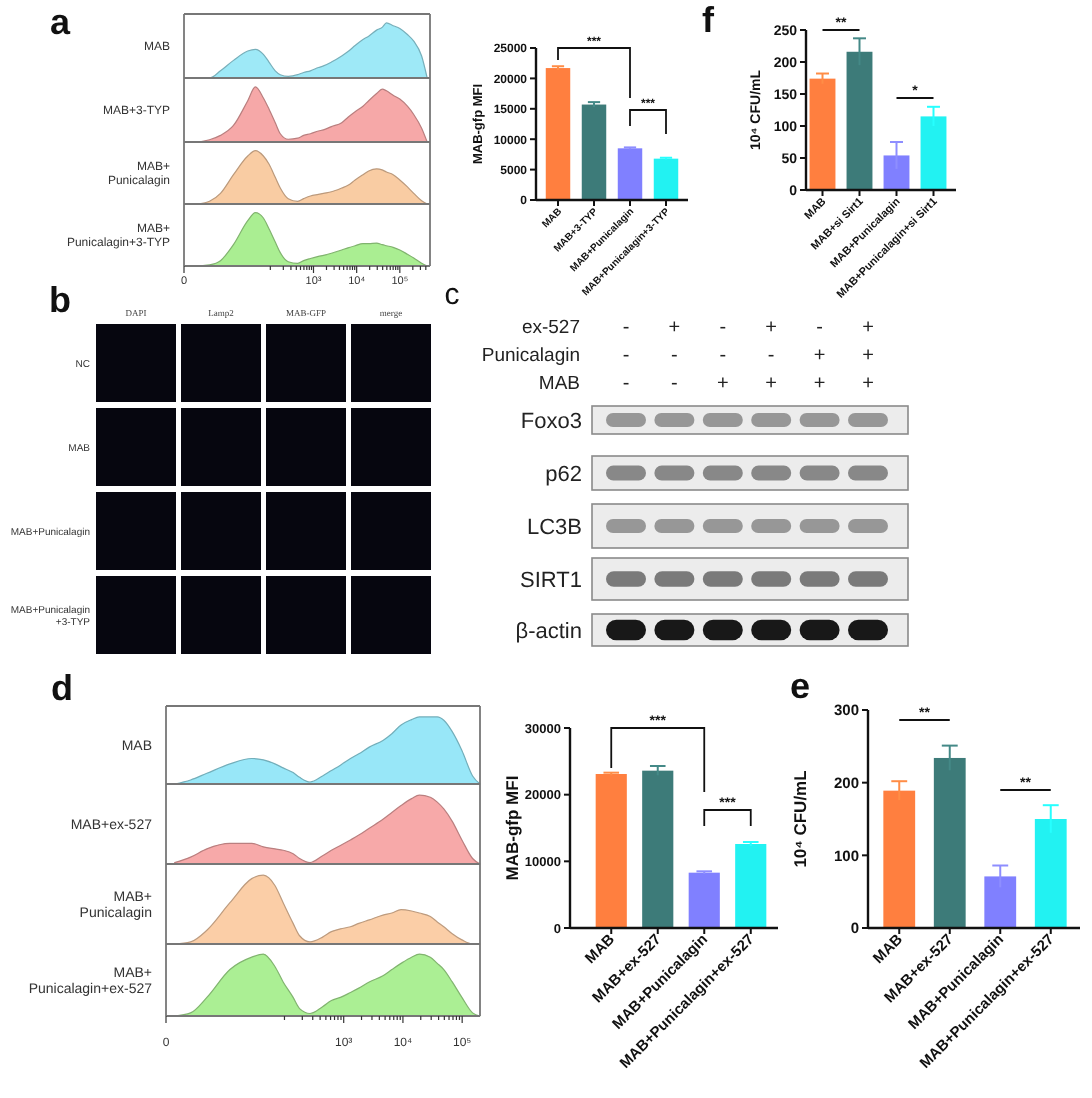  What do you see at coordinates (530, 355) in the screenshot?
I see `category-label: Punicalagin` at bounding box center [530, 355].